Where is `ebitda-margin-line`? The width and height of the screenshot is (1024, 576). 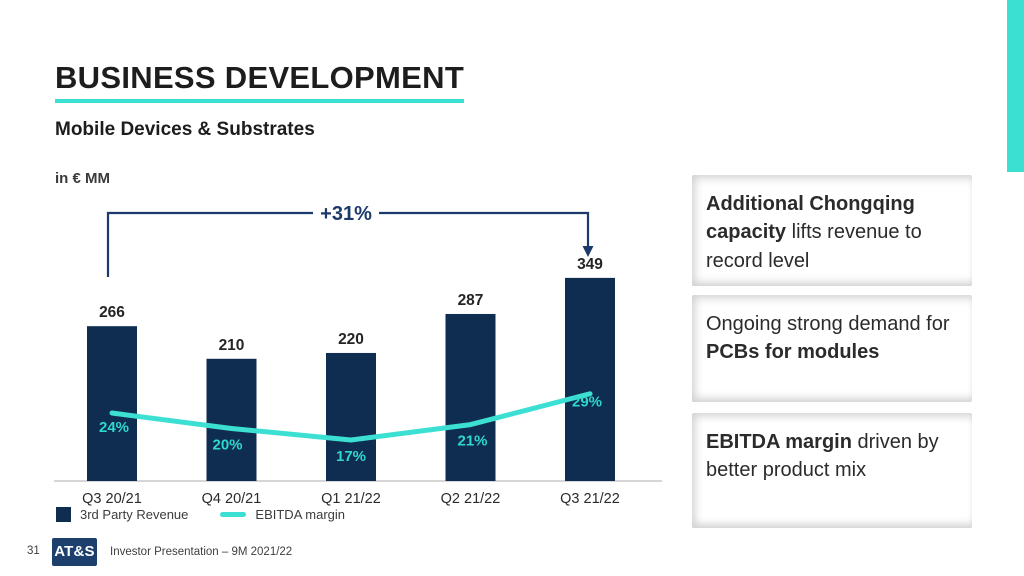 ebitda-margin-line is located at coordinates (351, 417).